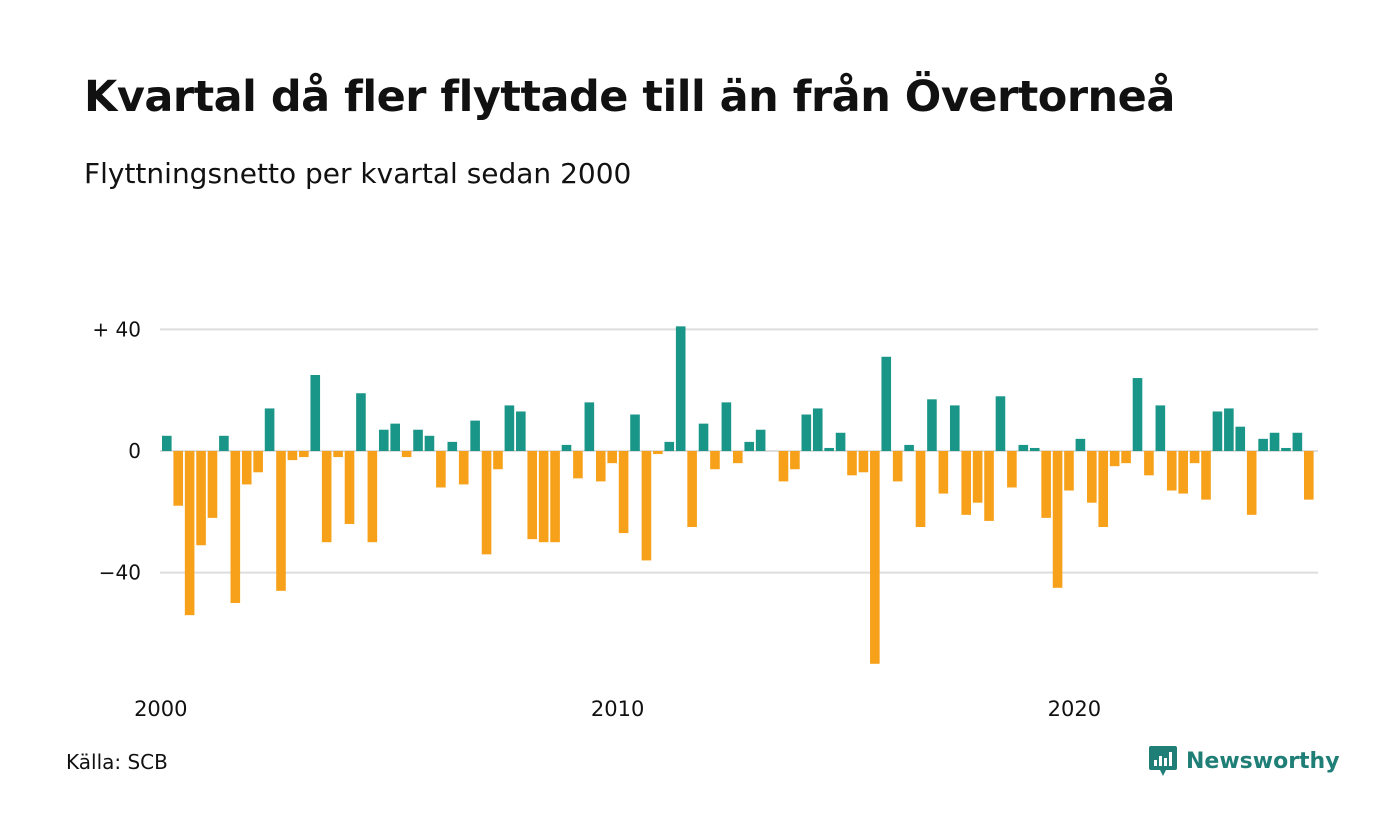 Image resolution: width=1400 pixels, height=840 pixels. Describe the element at coordinates (358, 173) in the screenshot. I see `chart-subtitle: Flyttningsnetto per kvartal sedan 2000` at that location.